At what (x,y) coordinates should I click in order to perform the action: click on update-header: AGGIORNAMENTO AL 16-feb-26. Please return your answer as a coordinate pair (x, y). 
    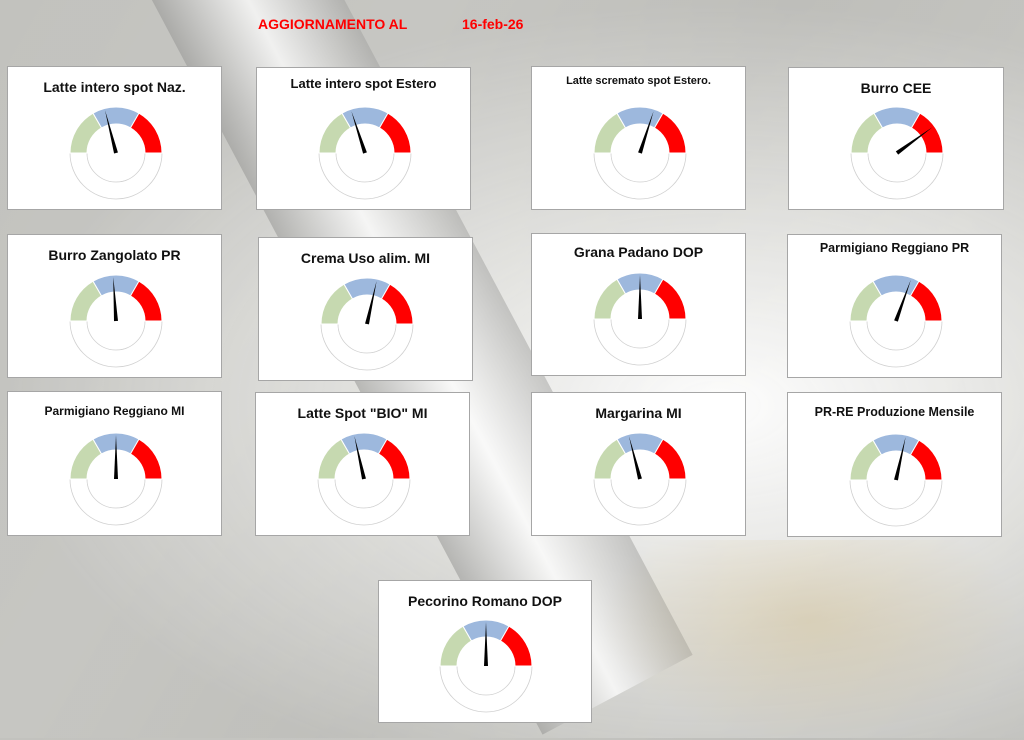
    Looking at the image, I should click on (512, 26).